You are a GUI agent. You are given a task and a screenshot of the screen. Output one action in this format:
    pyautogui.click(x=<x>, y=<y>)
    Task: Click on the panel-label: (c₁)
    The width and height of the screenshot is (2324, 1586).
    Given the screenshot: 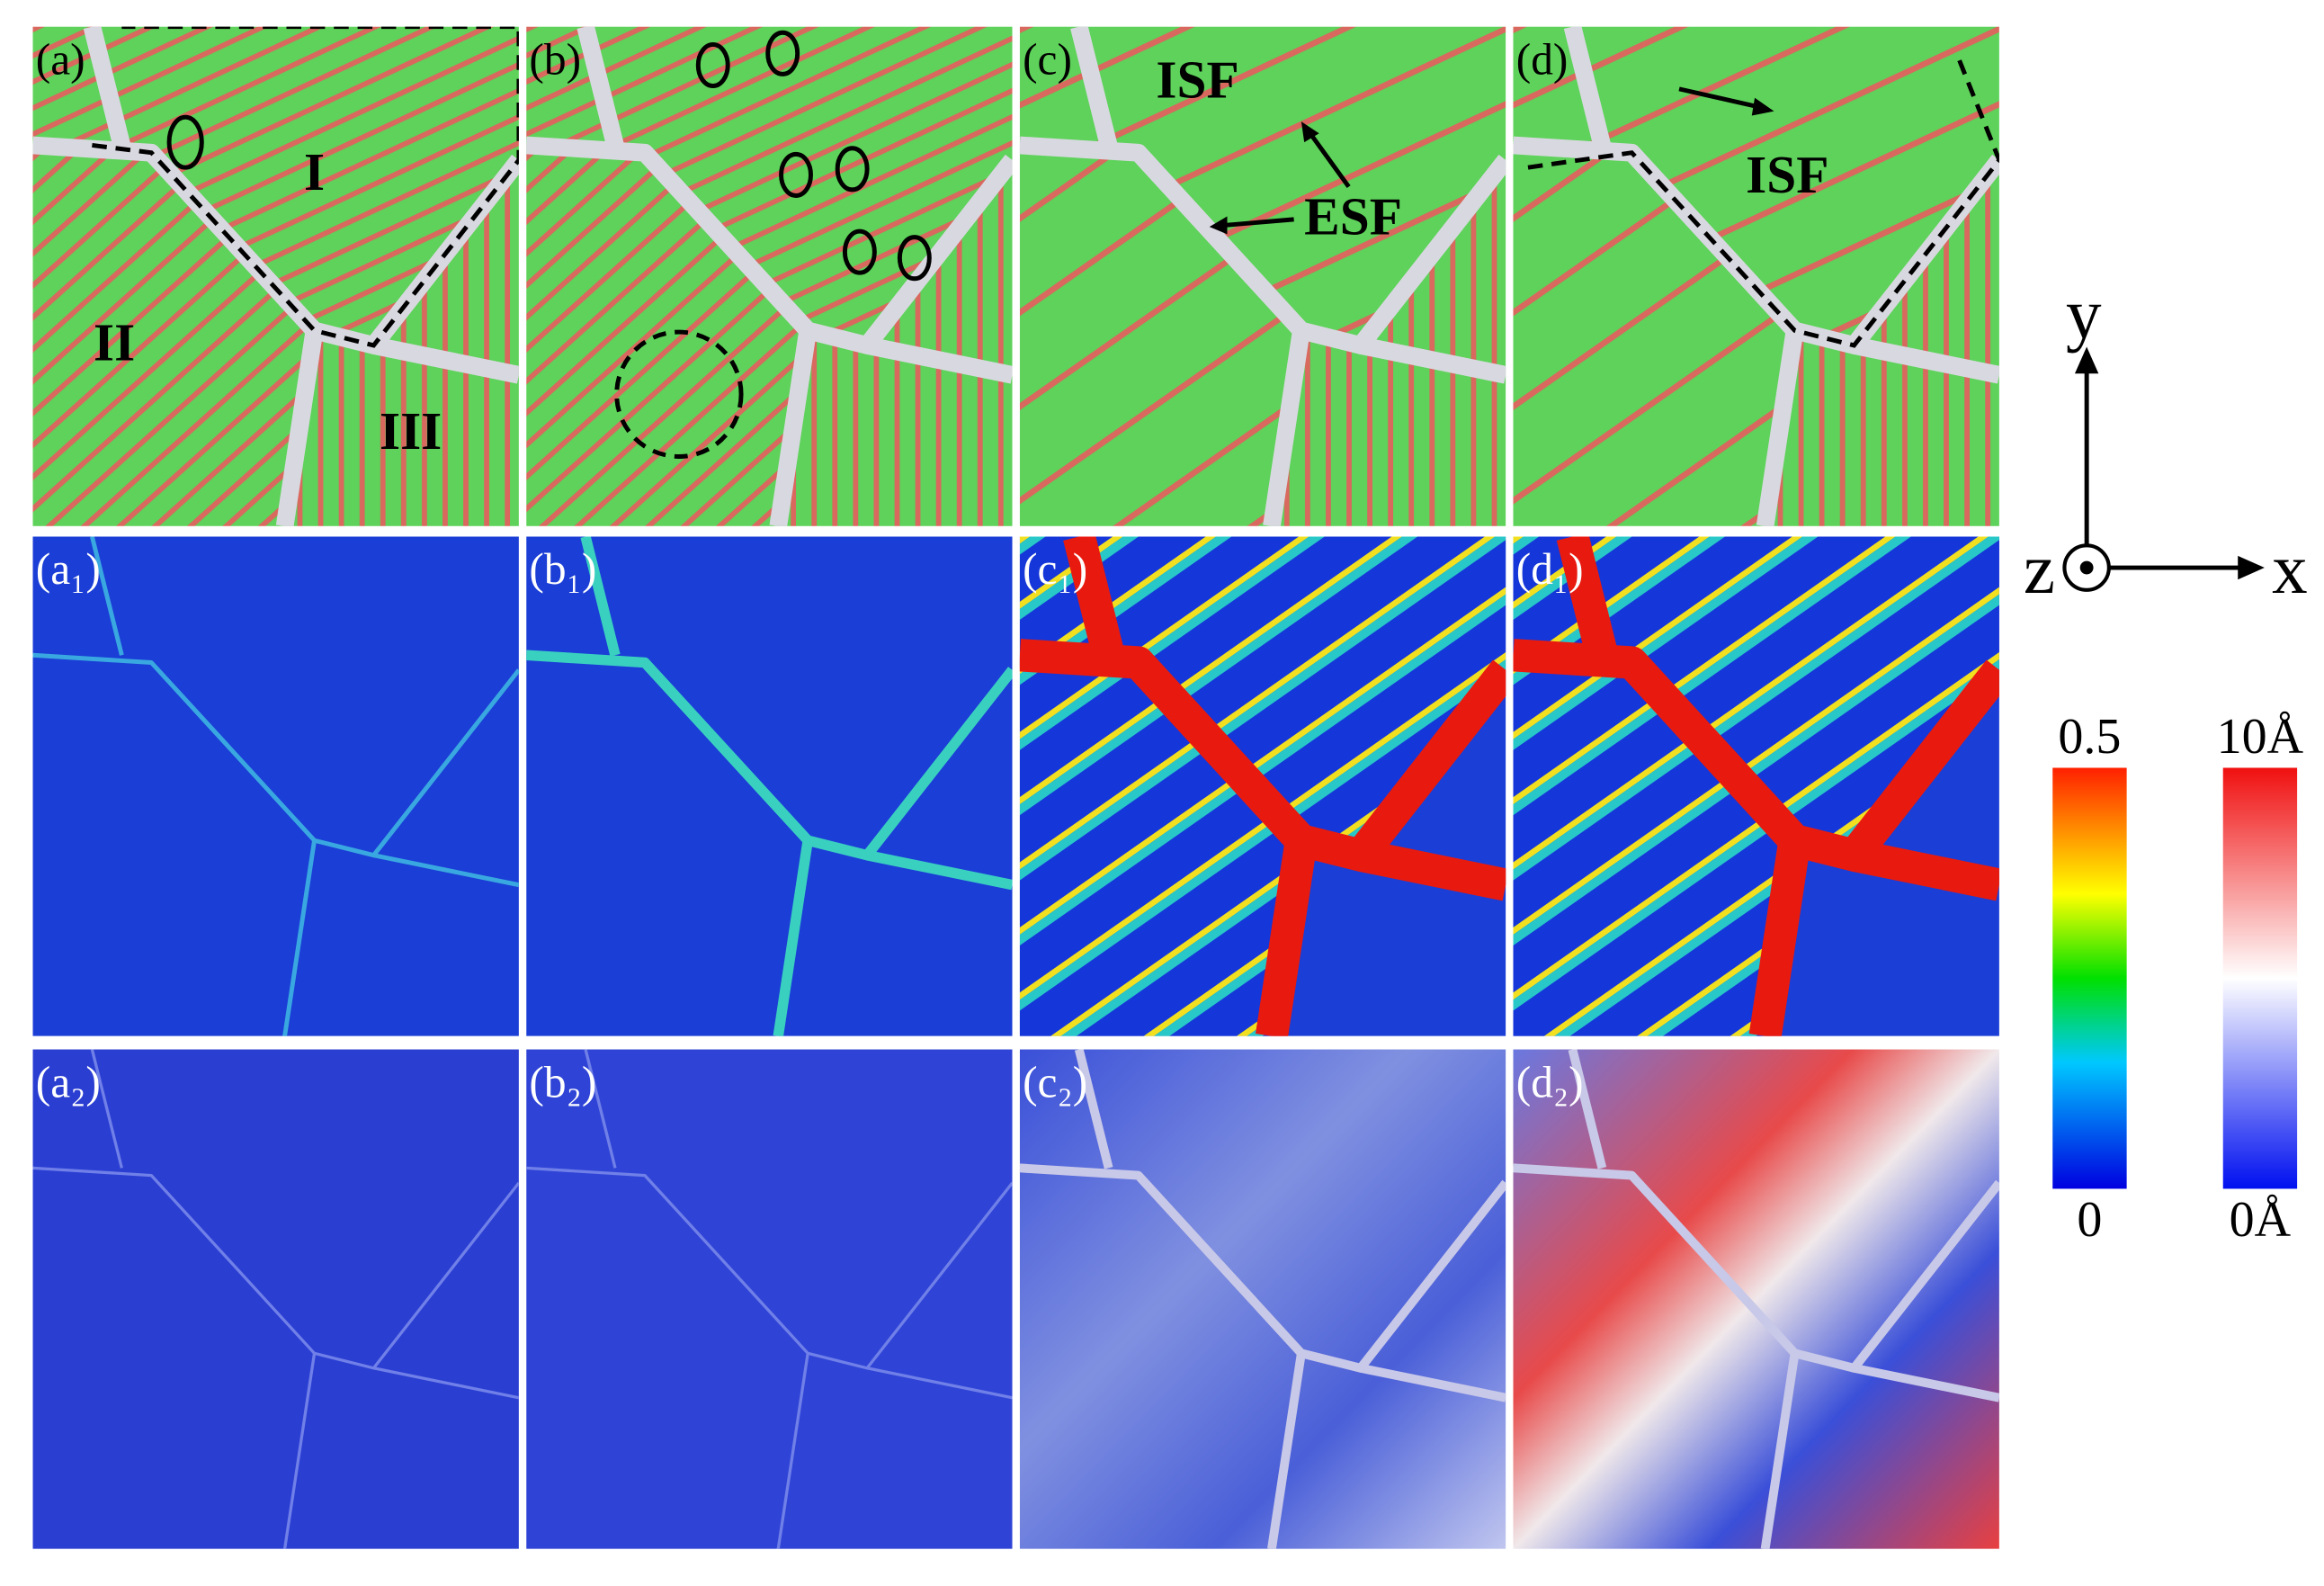 What is the action you would take?
    pyautogui.click(x=1055, y=569)
    